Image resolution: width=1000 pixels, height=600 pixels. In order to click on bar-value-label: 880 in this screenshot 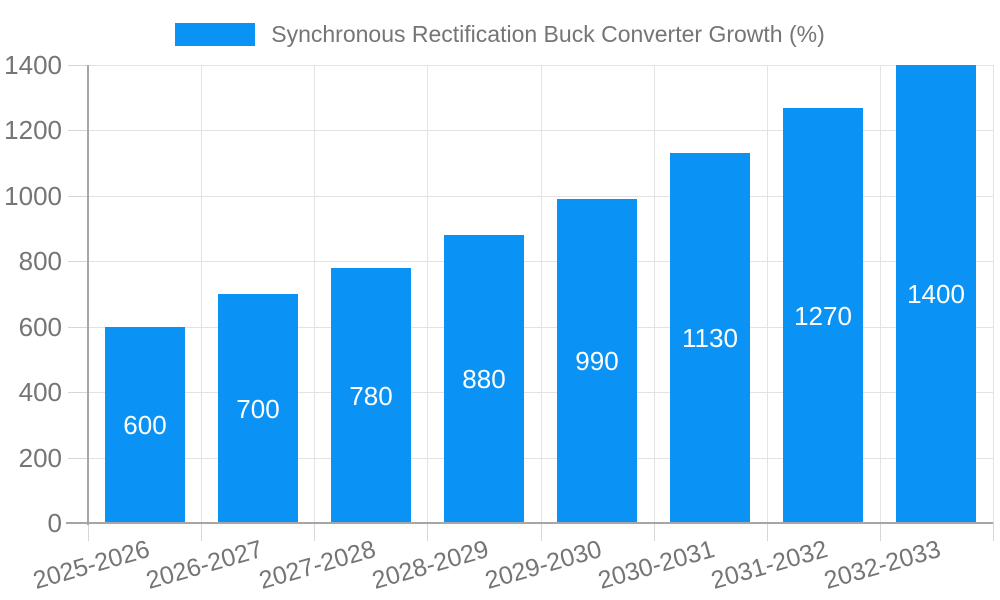, I will do `click(484, 379)`.